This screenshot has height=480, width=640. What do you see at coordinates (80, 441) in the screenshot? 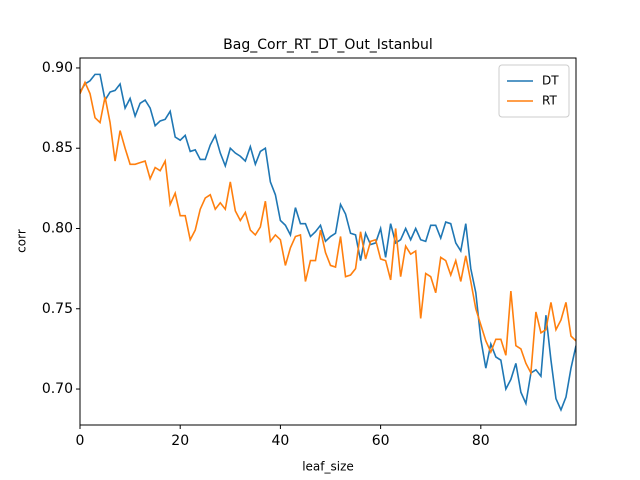
I see `x-tick-label: 0` at bounding box center [80, 441].